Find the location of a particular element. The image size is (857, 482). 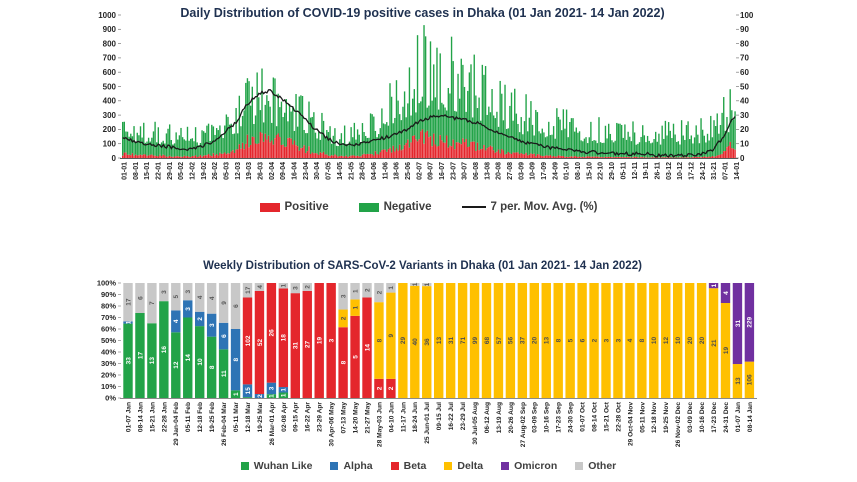

tick-label: 1000 is located at coordinates (107, 15).